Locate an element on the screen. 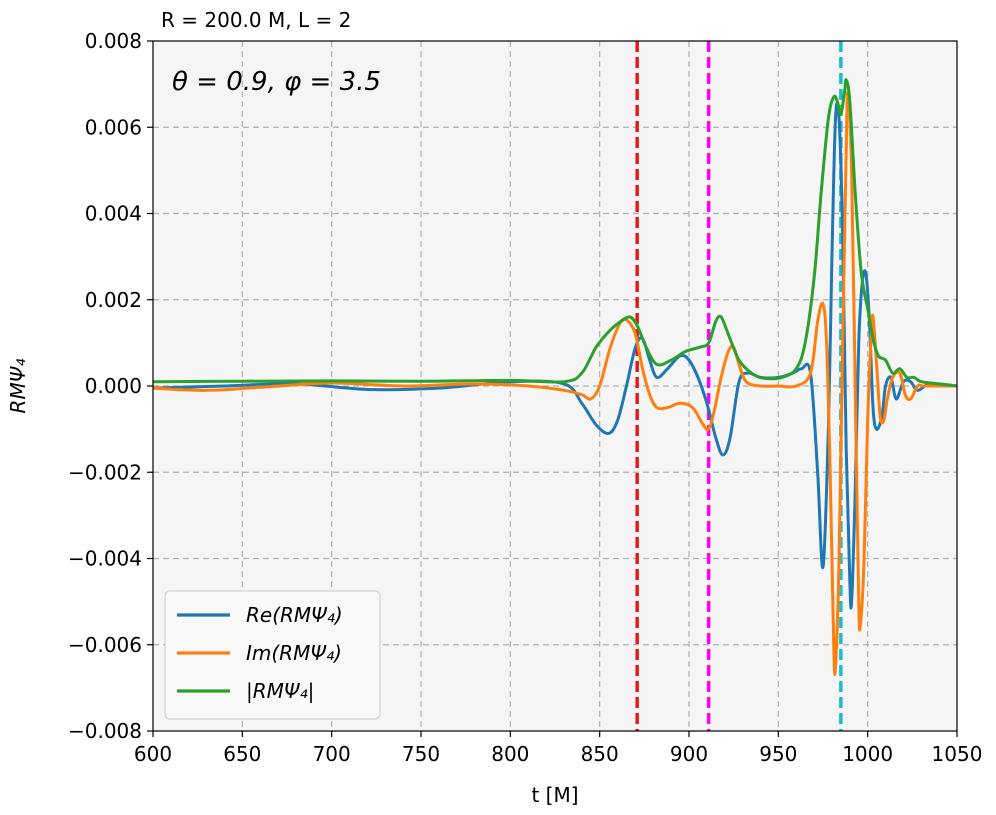 This screenshot has width=996, height=815. series-abs-legend-label: |RMΨ₄| is located at coordinates (280, 691).